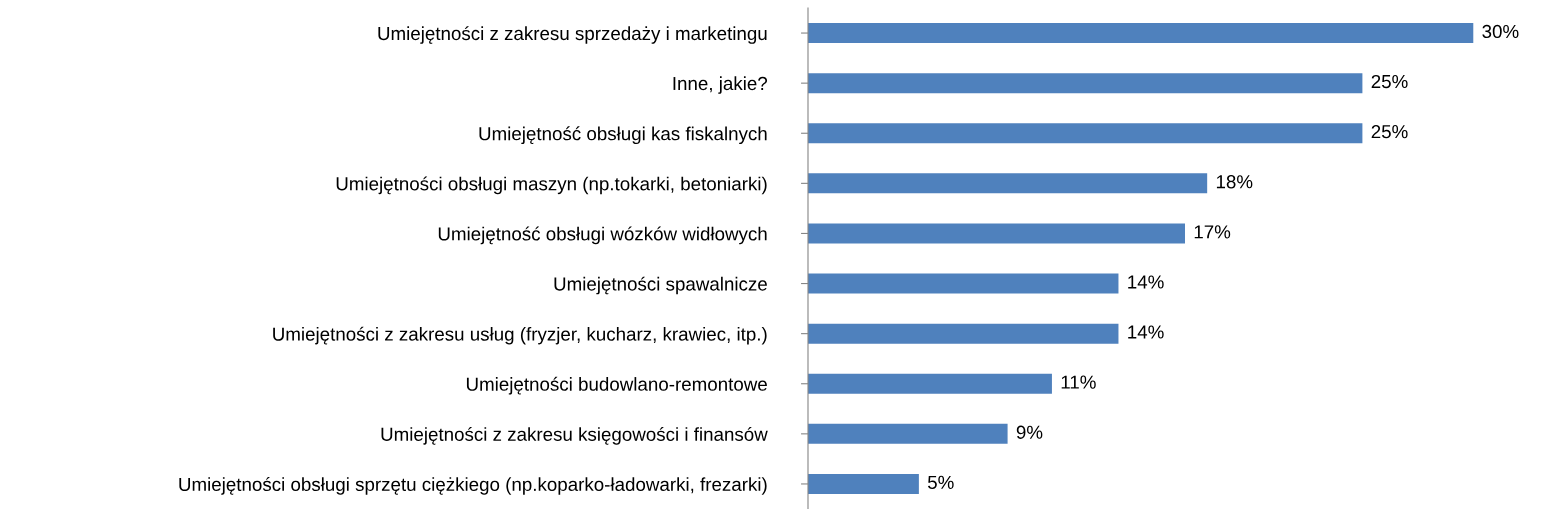 The height and width of the screenshot is (509, 1546). Describe the element at coordinates (1029, 432) in the screenshot. I see `data-label: 9%` at that location.